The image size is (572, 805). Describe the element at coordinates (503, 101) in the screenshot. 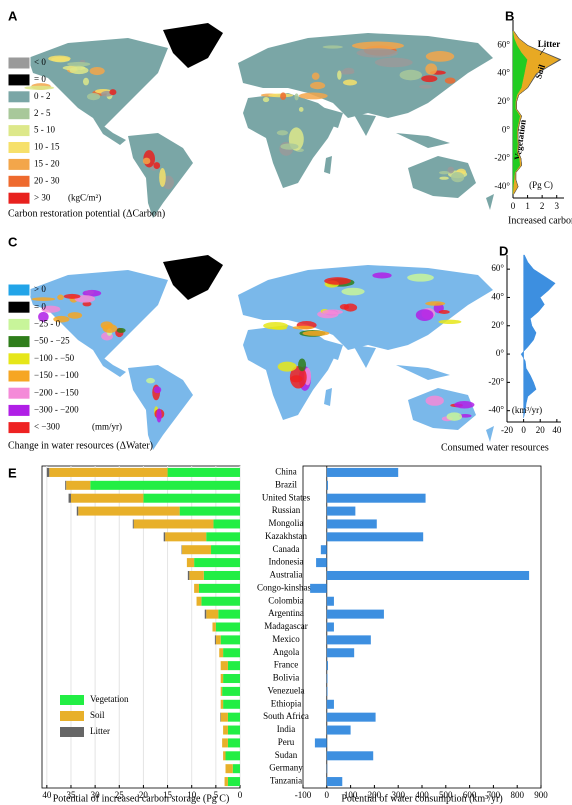

I see `y-tick-label: 20°` at that location.